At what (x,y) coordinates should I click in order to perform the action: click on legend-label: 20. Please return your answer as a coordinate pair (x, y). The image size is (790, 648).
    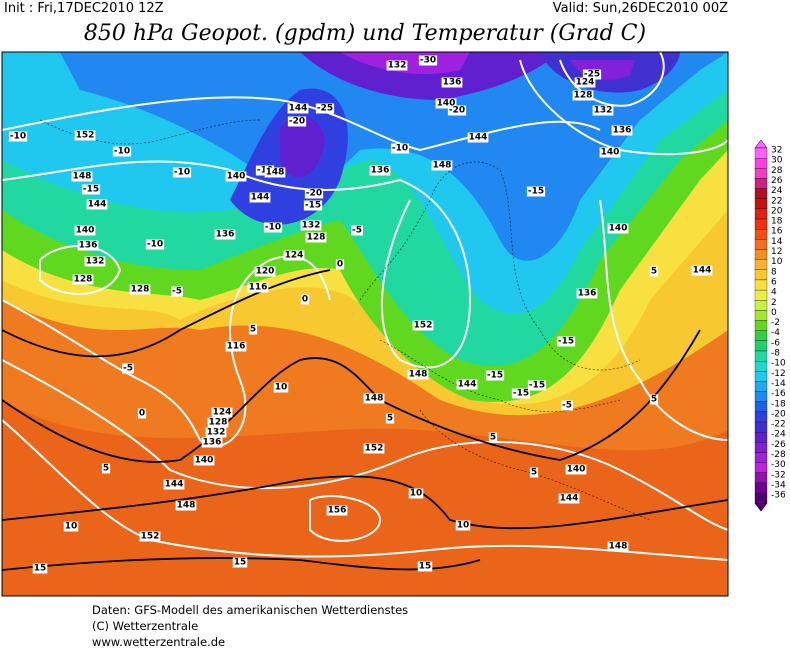
    Looking at the image, I should click on (777, 211).